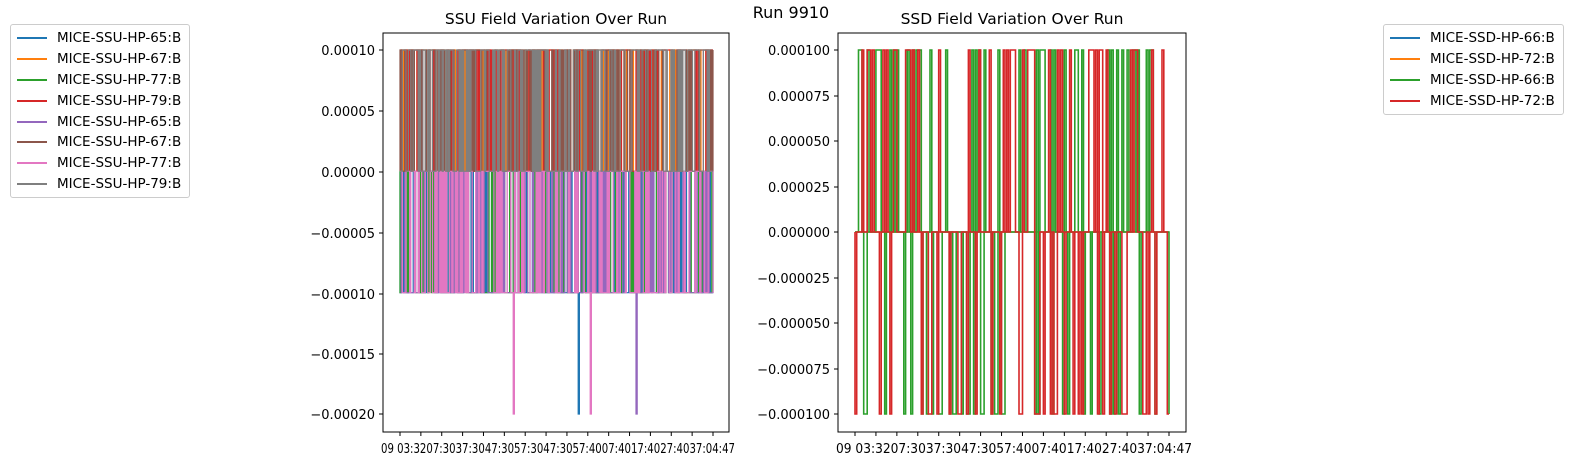 This screenshot has height=470, width=1582. What do you see at coordinates (793, 415) in the screenshot?
I see `y-tick-label: −0.000100` at bounding box center [793, 415].